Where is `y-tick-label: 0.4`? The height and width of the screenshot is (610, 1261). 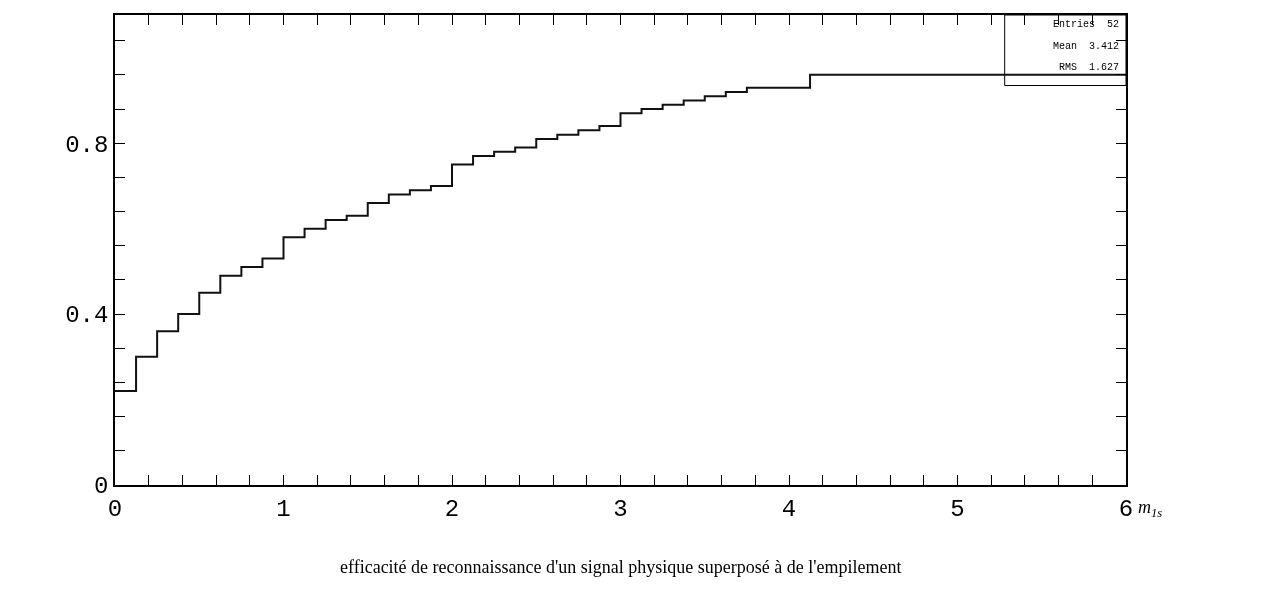 y-tick-label: 0.4 is located at coordinates (87, 316).